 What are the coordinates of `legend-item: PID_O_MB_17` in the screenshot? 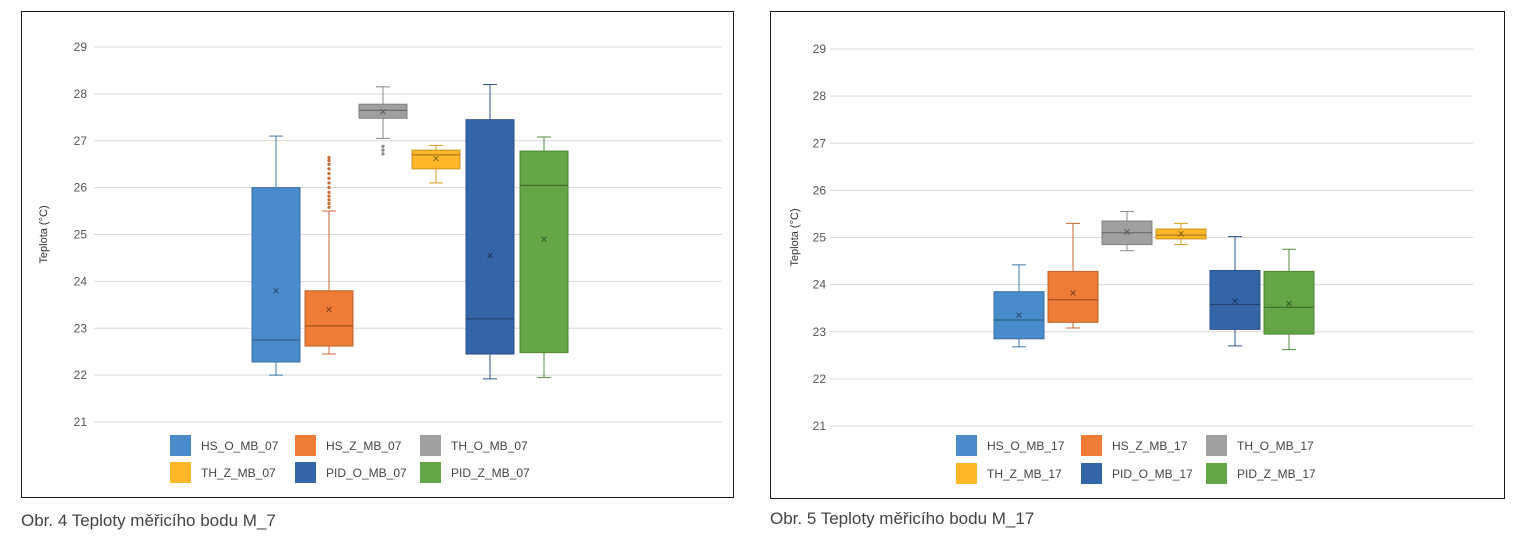 It's located at (1137, 473).